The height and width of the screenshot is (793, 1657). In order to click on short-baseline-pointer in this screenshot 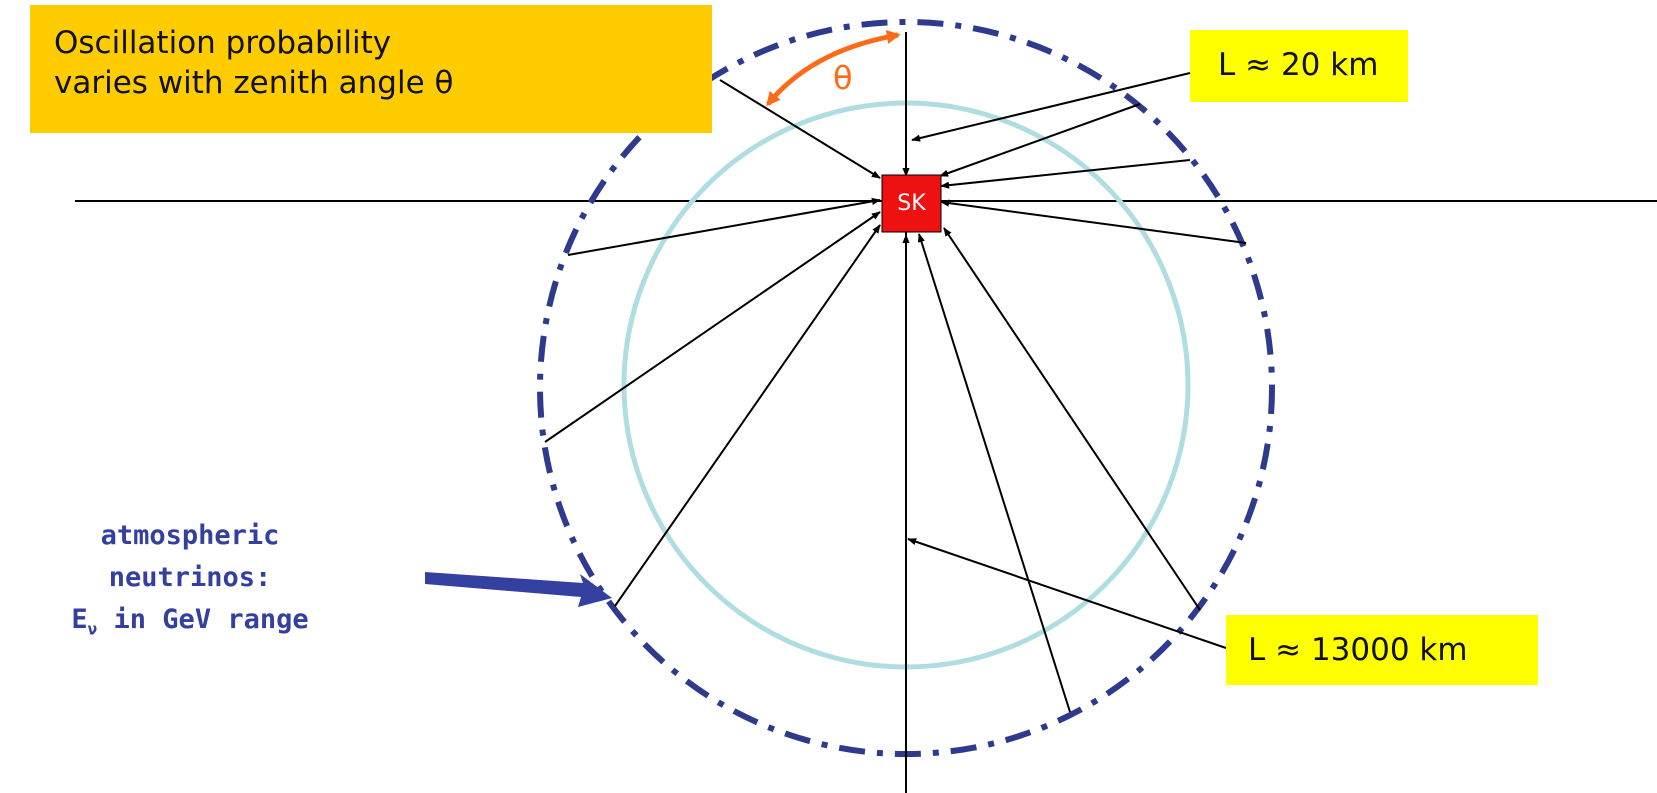, I will do `click(1051, 107)`.